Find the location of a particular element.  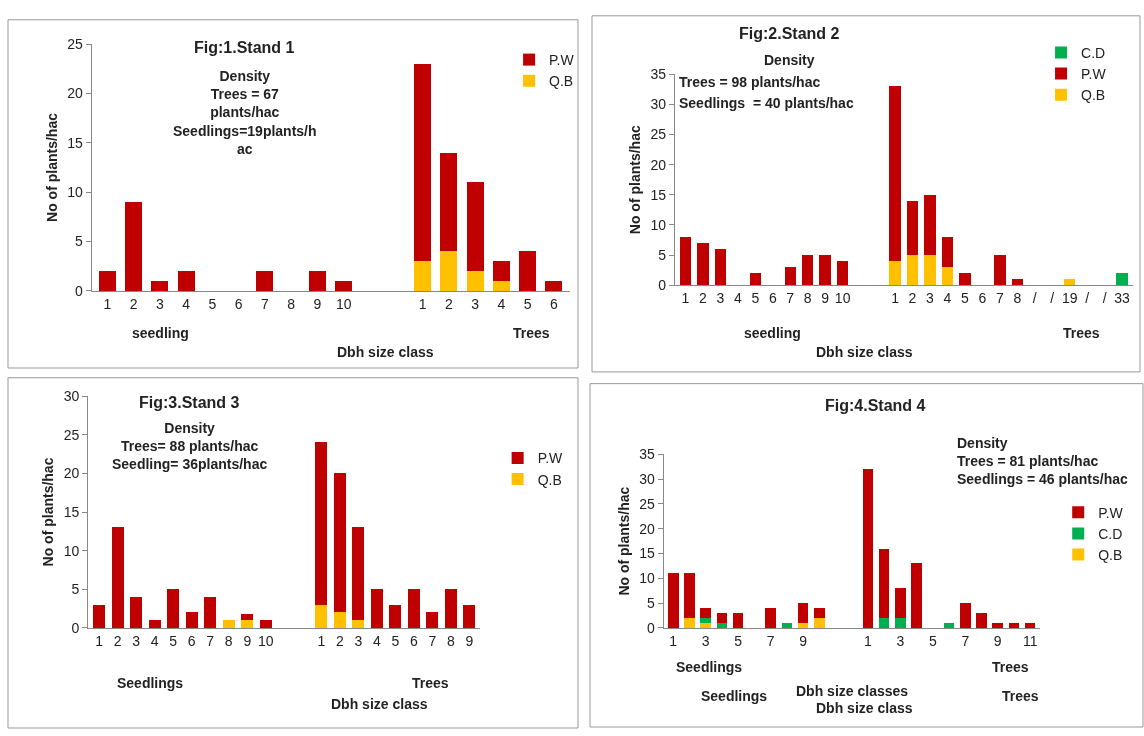

y-tick-label: 35 is located at coordinates (658, 74).